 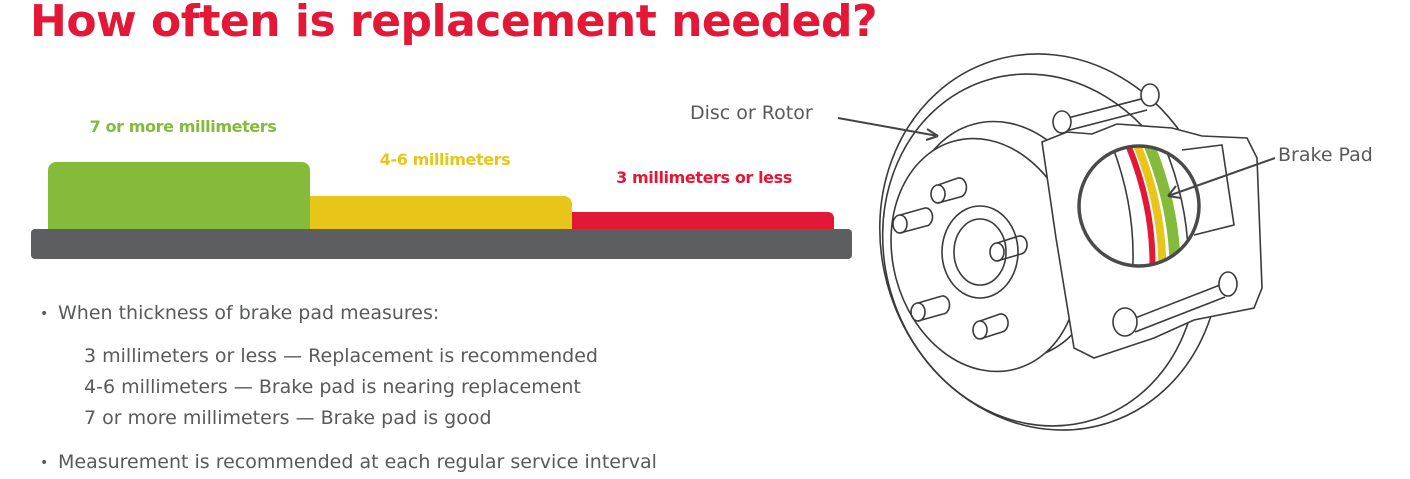 I want to click on caliper-pins, so click(x=1142, y=215).